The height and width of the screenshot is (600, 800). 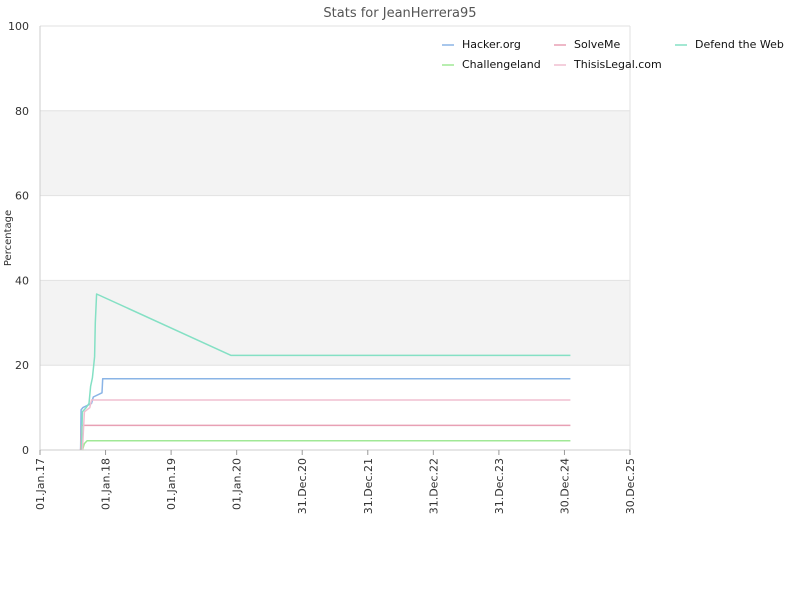 I want to click on legend-label-thisislegal-com: ThisisLegal.com, so click(x=617, y=64).